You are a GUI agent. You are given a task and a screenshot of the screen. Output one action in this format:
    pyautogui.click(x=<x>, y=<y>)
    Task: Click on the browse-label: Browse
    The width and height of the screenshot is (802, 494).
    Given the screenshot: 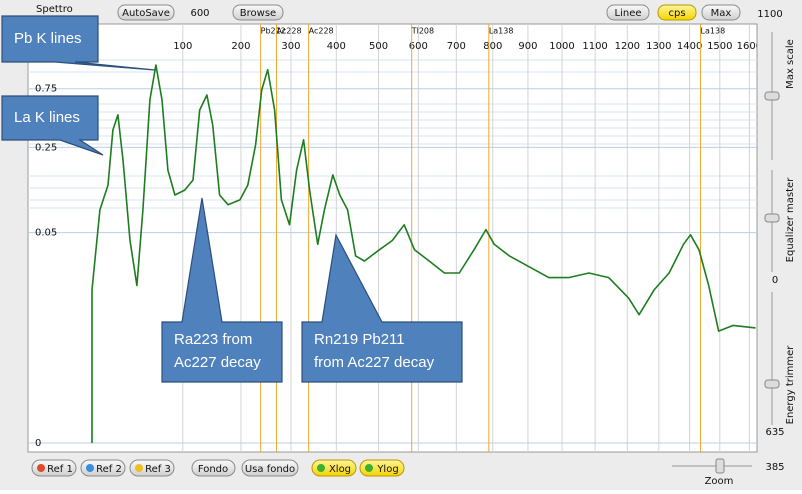 What is the action you would take?
    pyautogui.click(x=258, y=13)
    